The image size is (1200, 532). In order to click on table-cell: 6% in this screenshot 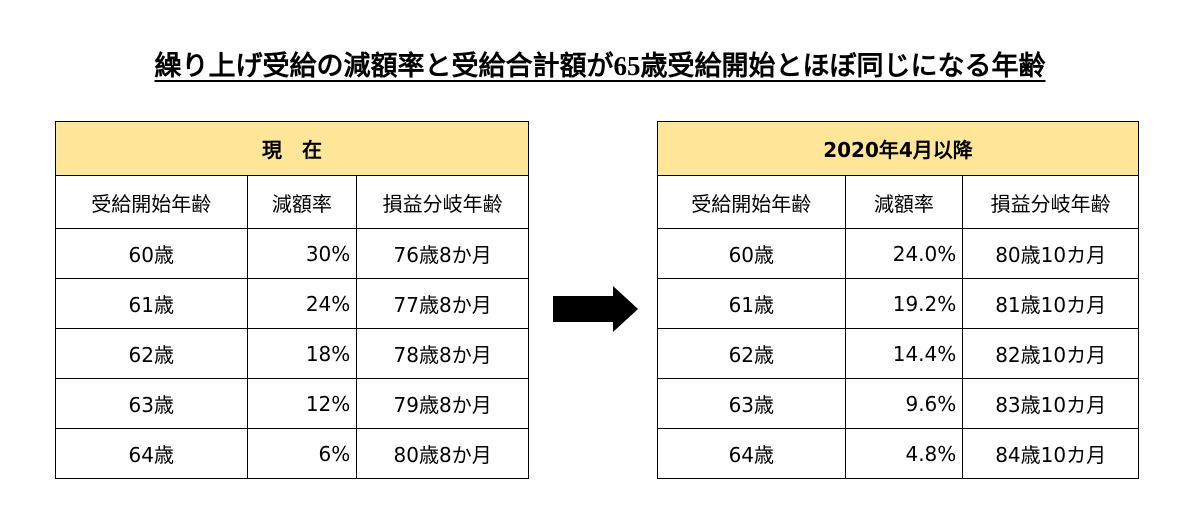, I will do `click(302, 453)`.